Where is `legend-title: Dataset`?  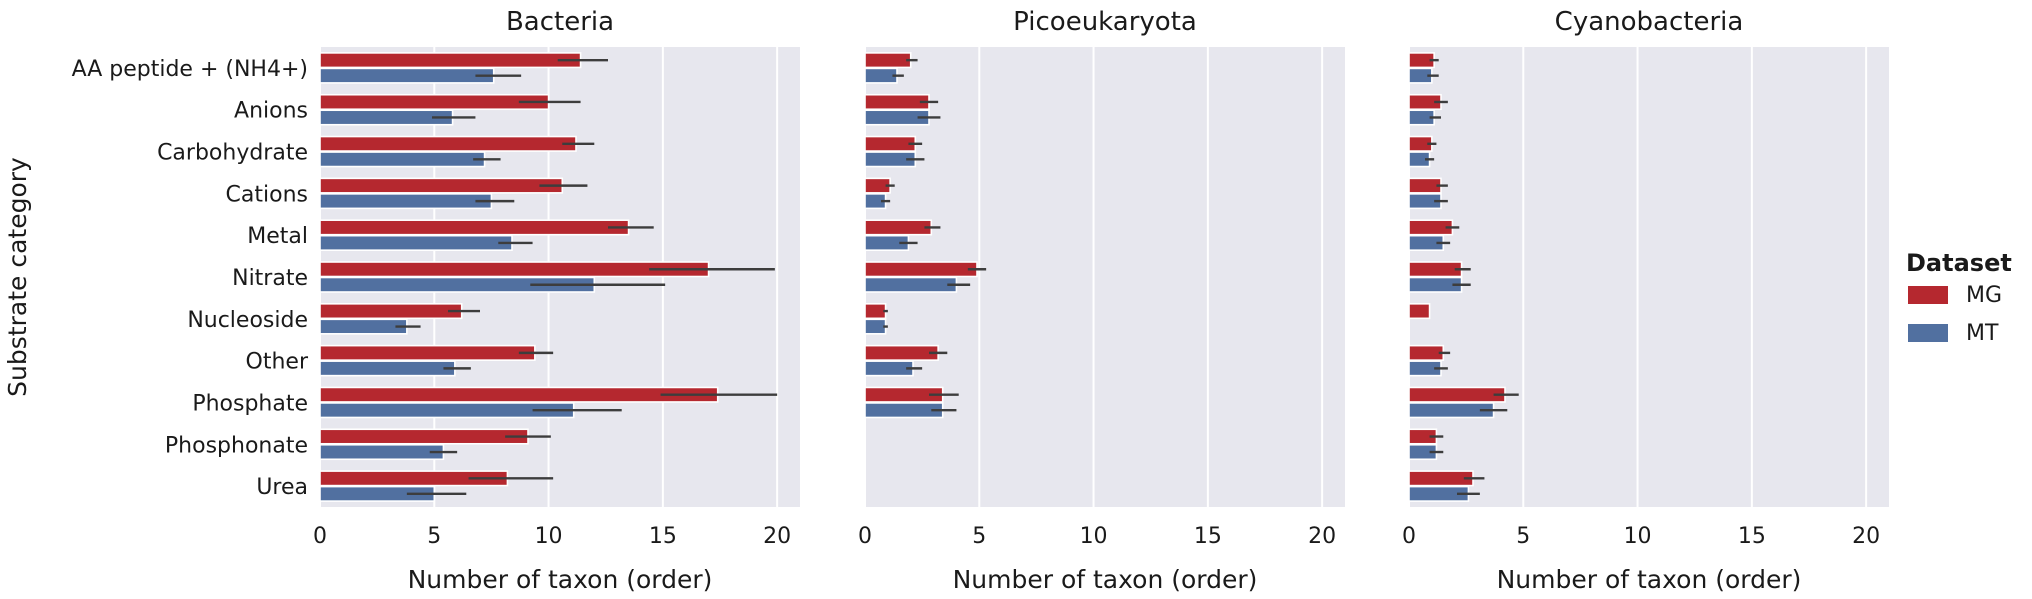 legend-title: Dataset is located at coordinates (1959, 263).